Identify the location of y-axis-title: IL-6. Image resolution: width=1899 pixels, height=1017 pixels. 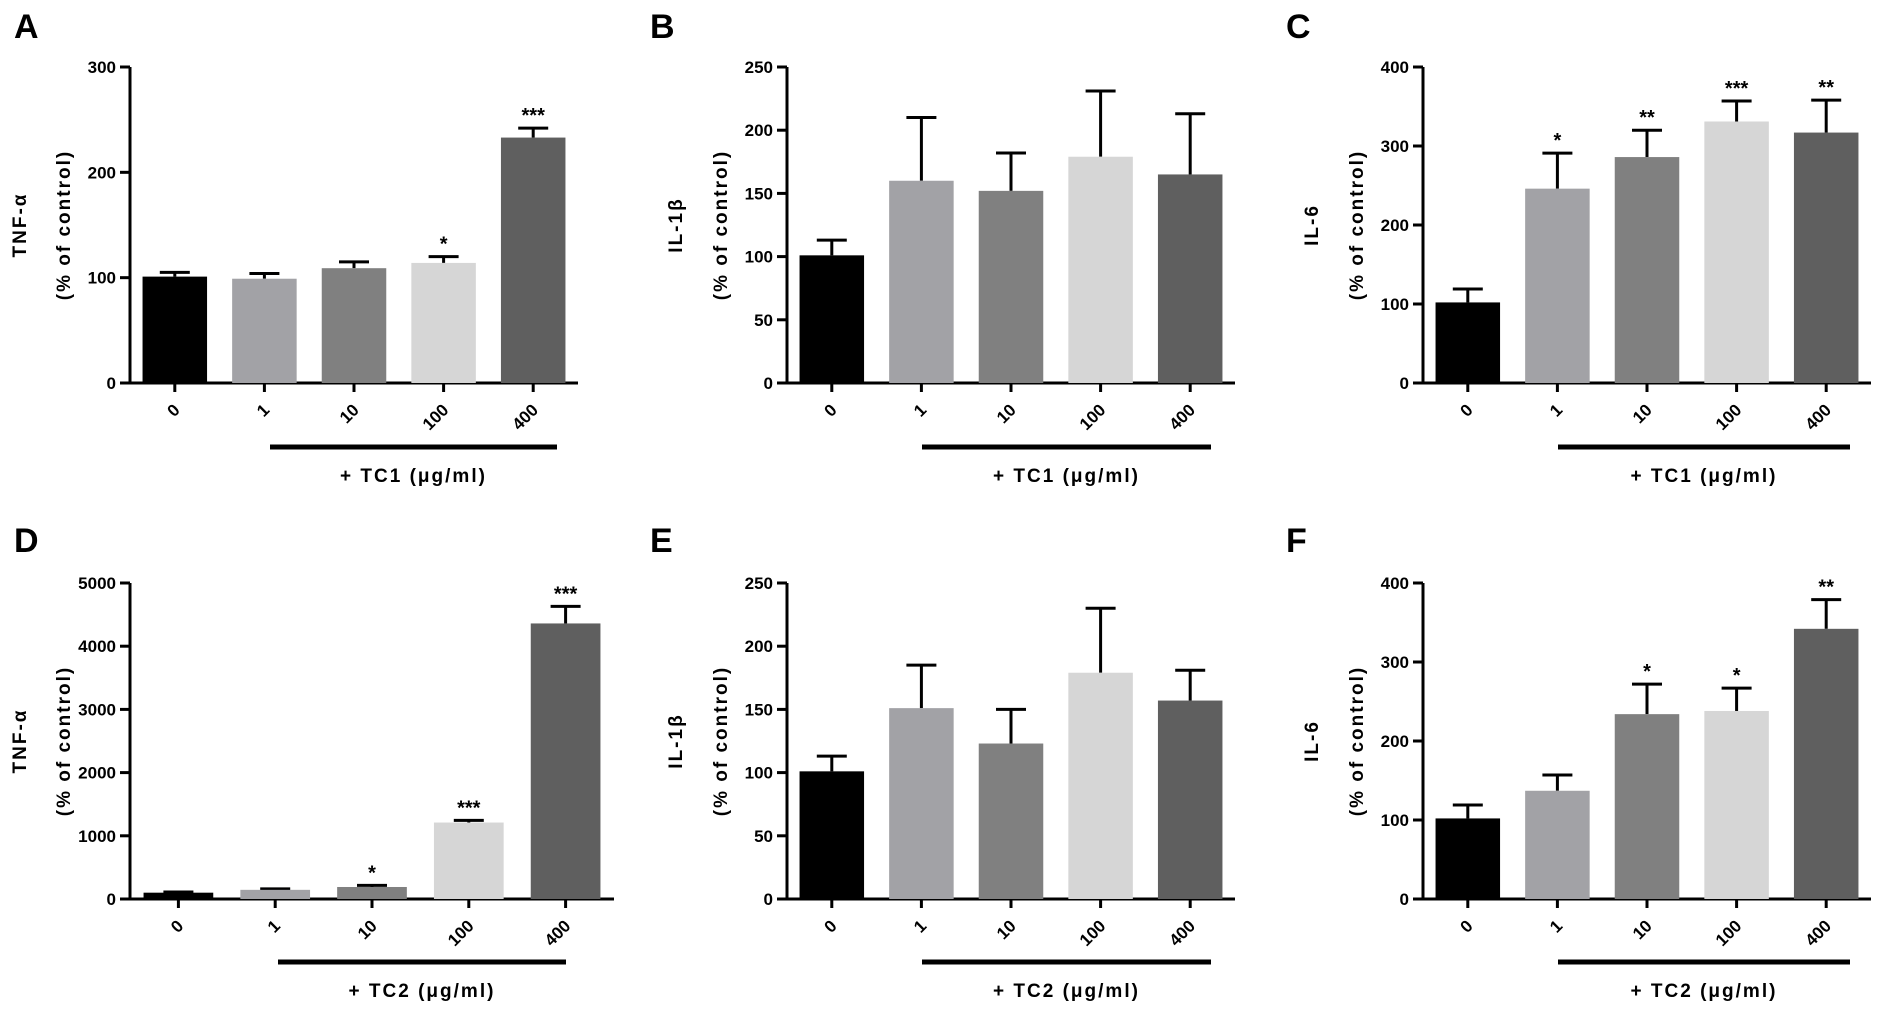
(1312, 741).